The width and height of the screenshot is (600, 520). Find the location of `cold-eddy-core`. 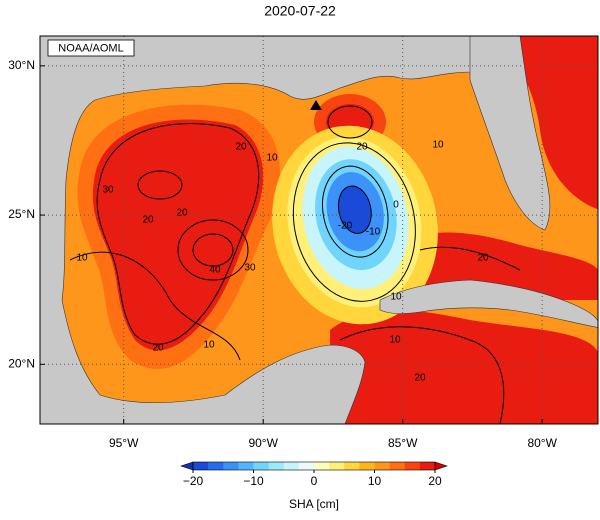

cold-eddy-core is located at coordinates (355, 209).